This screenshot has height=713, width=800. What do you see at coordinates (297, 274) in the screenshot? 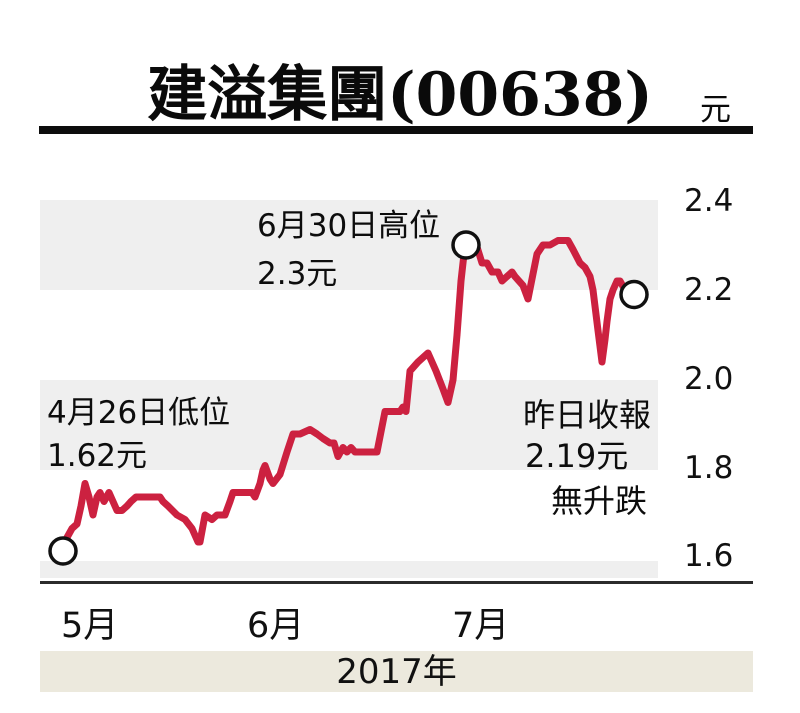
I see `annotation-high-price: 2.3元` at bounding box center [297, 274].